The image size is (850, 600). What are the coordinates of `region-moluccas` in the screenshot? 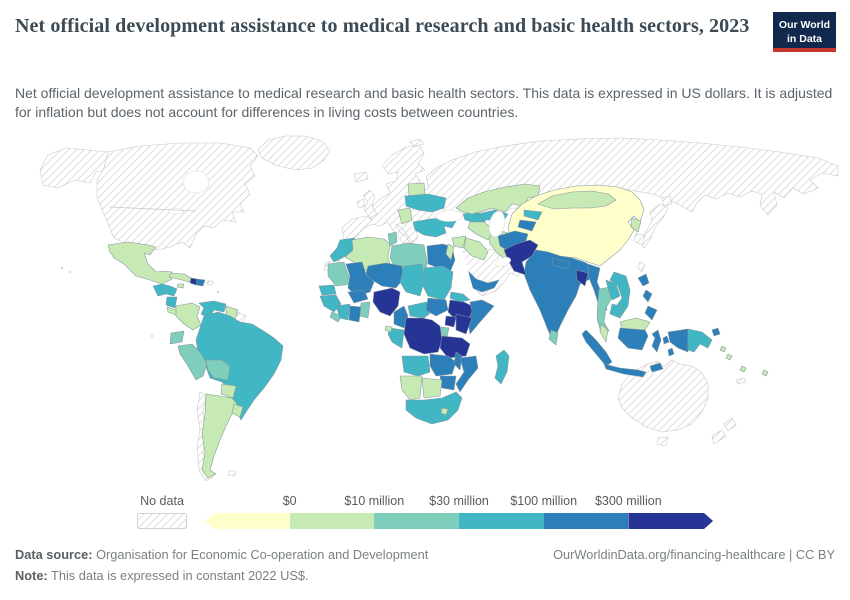 It's located at (668, 346).